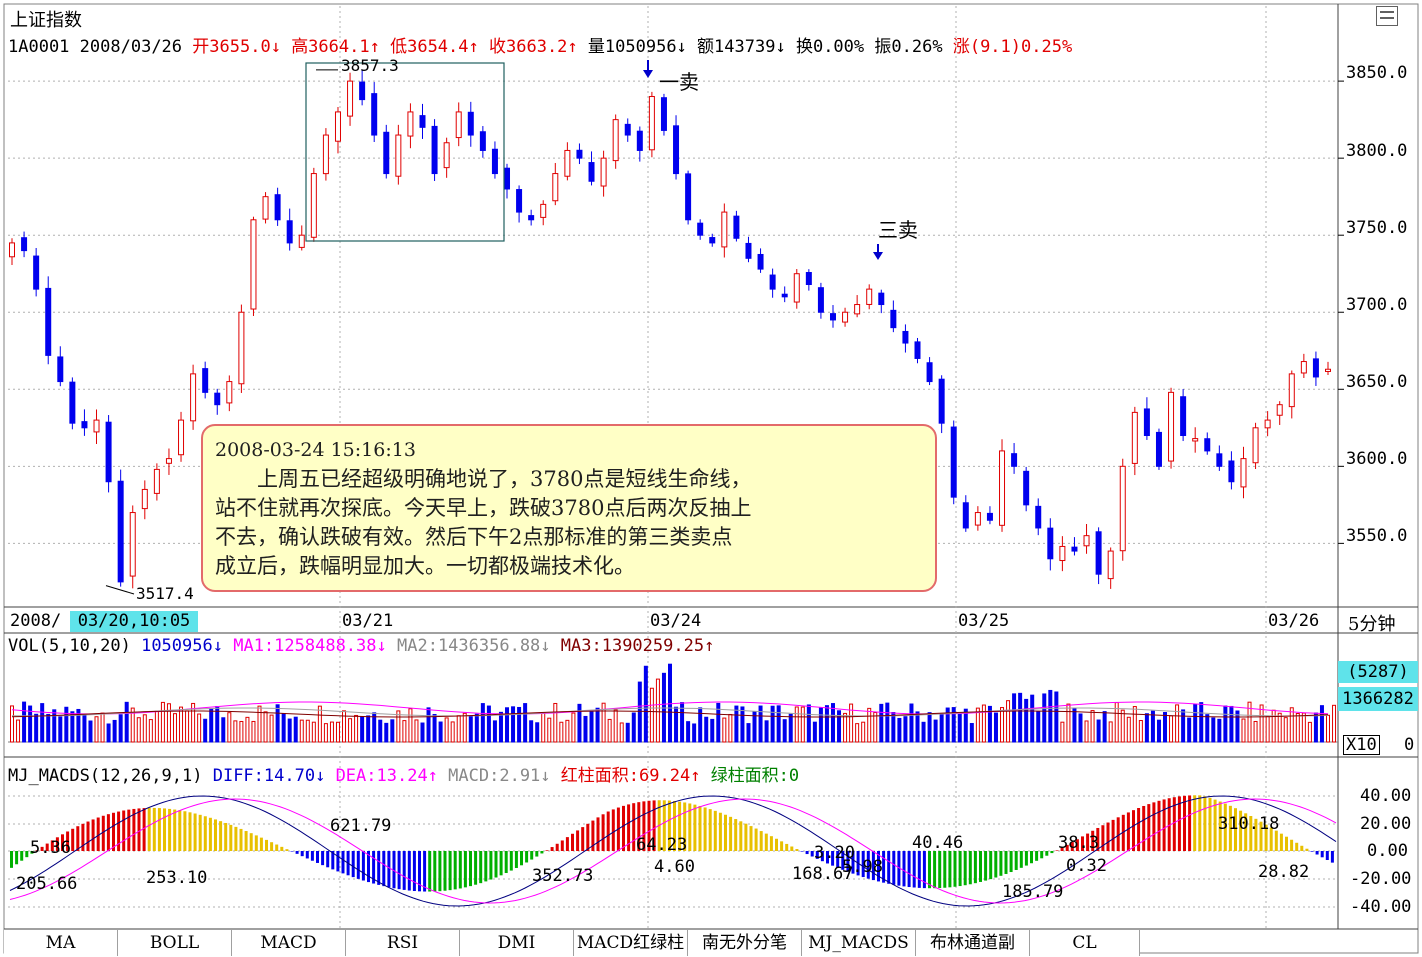  Describe the element at coordinates (517, 942) in the screenshot. I see `tab-dmi: DMI` at that location.